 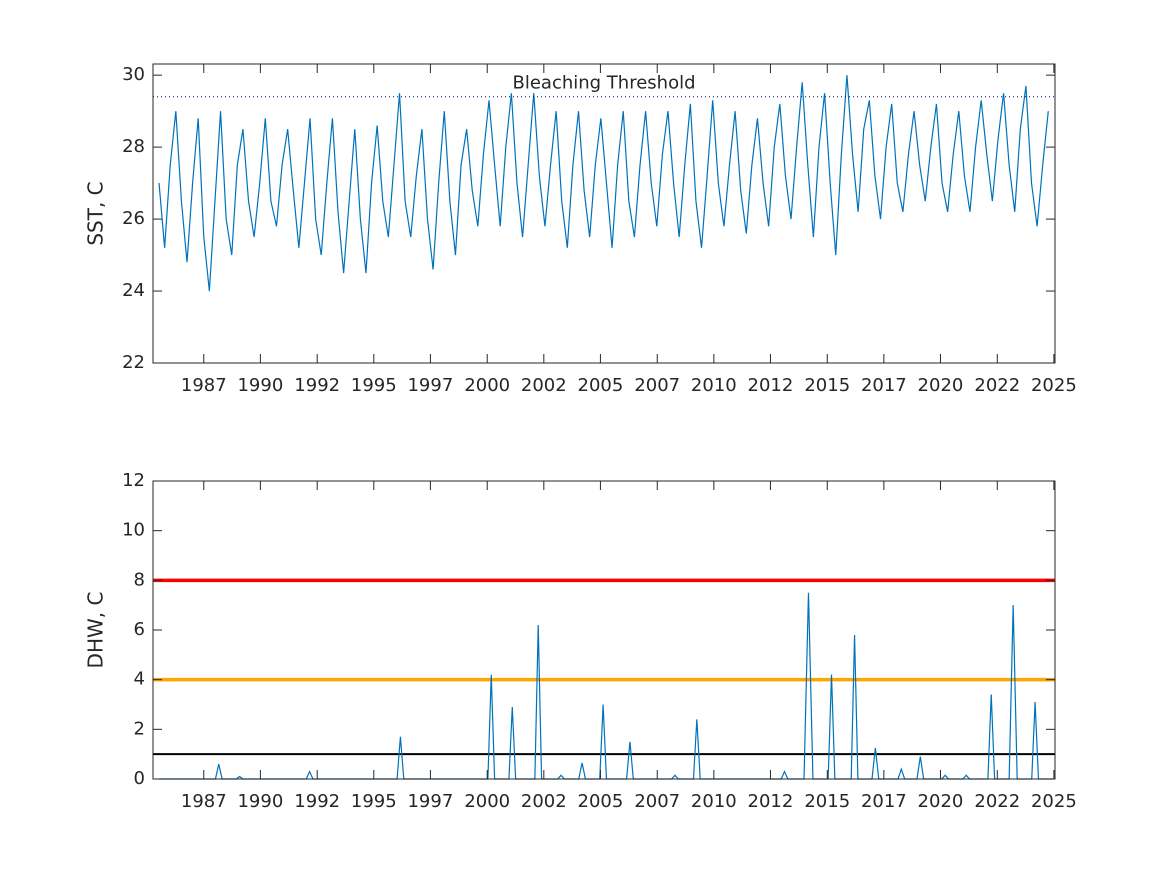 What do you see at coordinates (133, 146) in the screenshot?
I see `y-tick-label: 28` at bounding box center [133, 146].